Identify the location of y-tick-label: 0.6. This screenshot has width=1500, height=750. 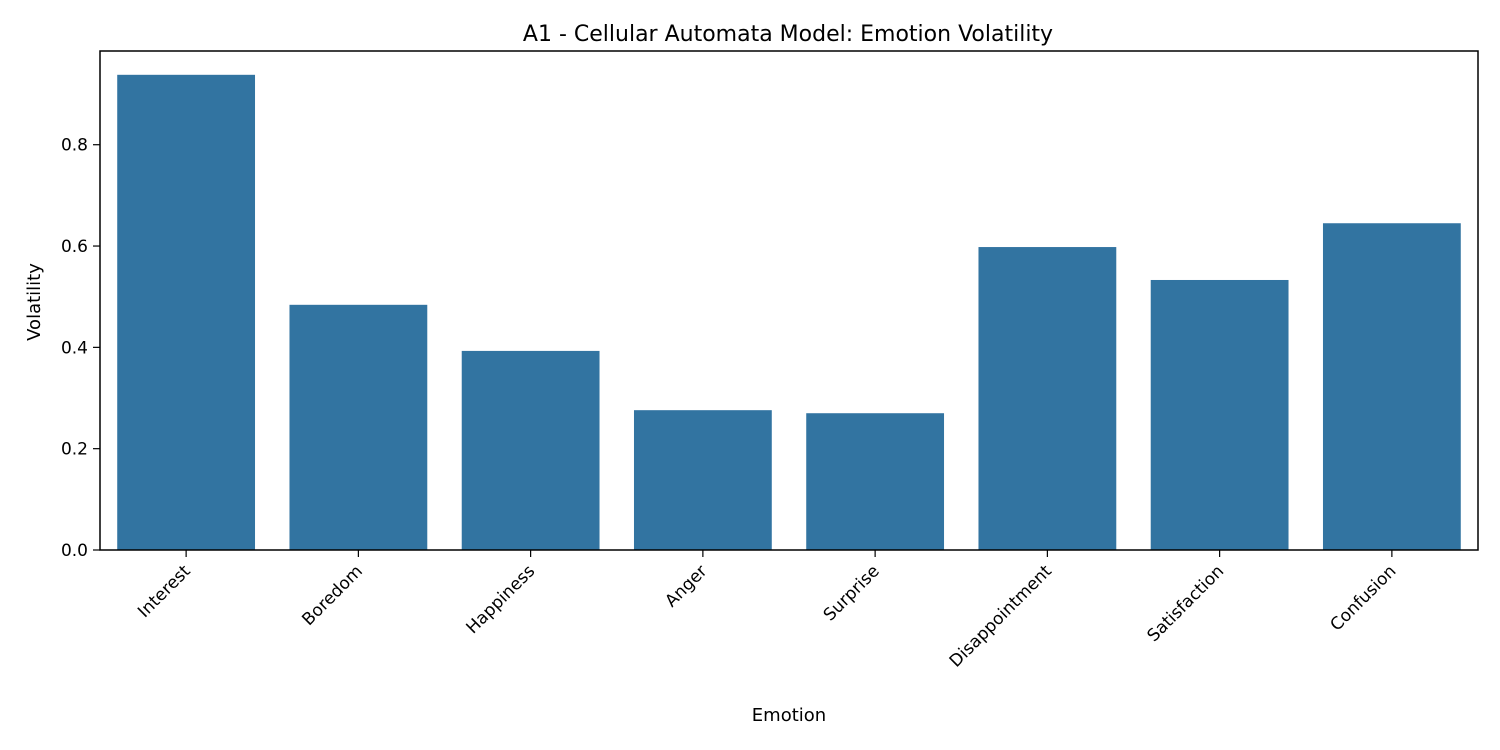
(74, 247).